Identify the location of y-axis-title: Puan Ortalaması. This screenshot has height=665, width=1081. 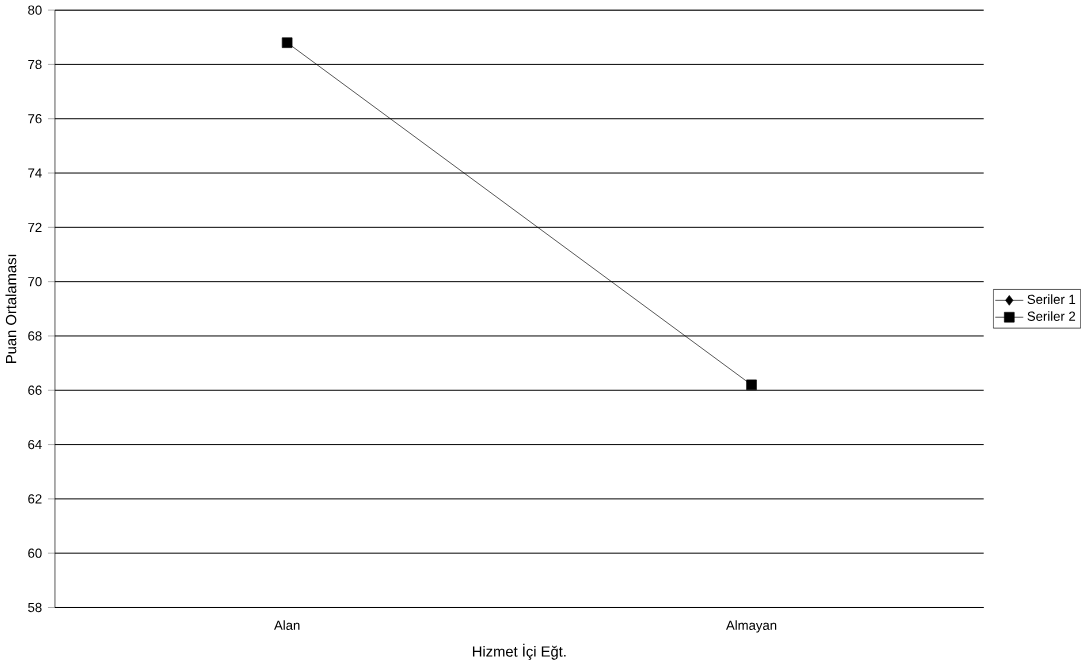
(11, 308).